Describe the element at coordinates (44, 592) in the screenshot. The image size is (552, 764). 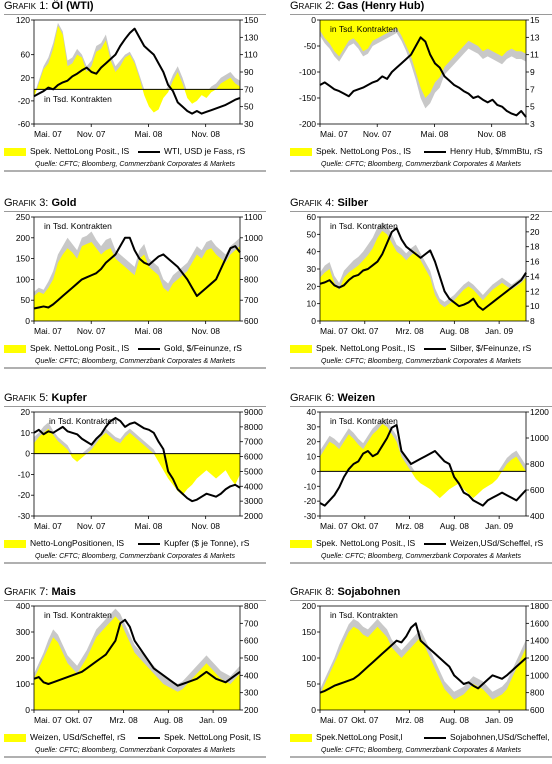
I see `panel-title-number: 7:` at that location.